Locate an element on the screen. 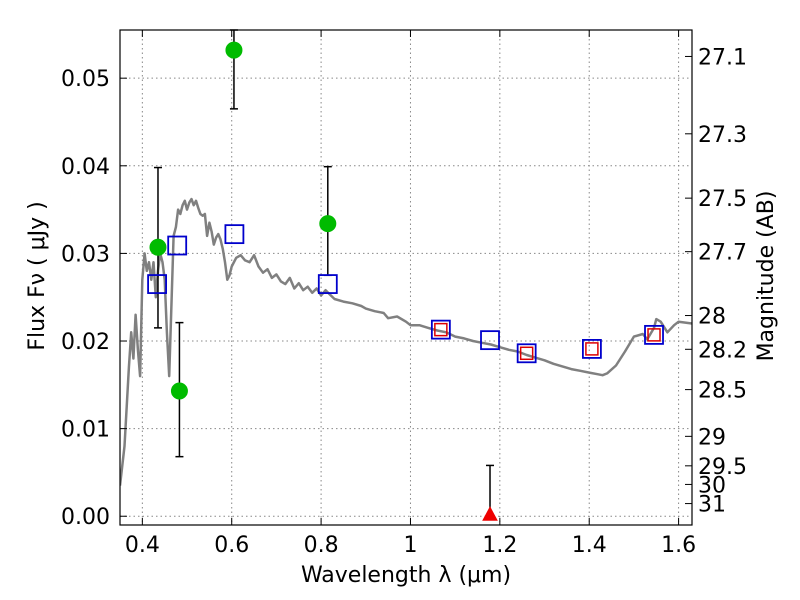 This screenshot has width=800, height=600. x-tick-label: 0.4 is located at coordinates (142, 545).